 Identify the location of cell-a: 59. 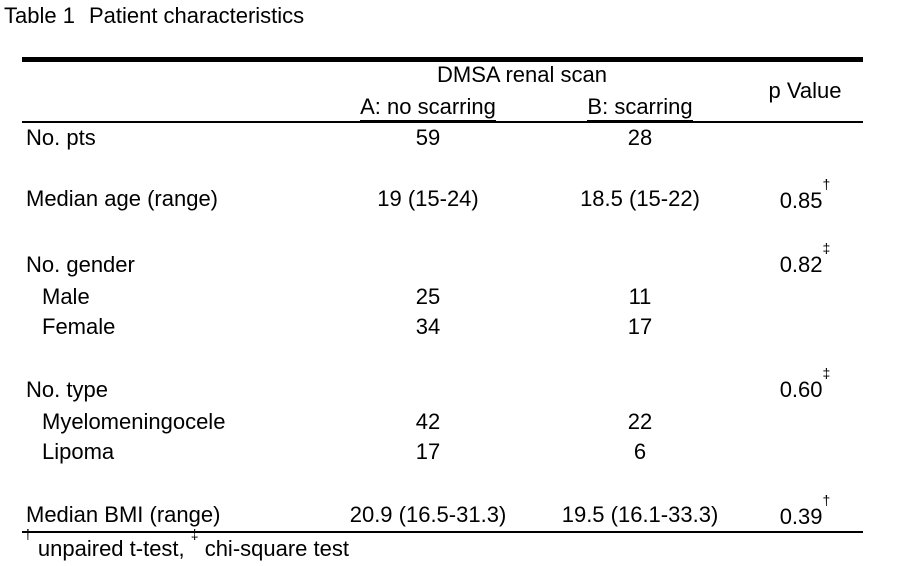
(428, 137).